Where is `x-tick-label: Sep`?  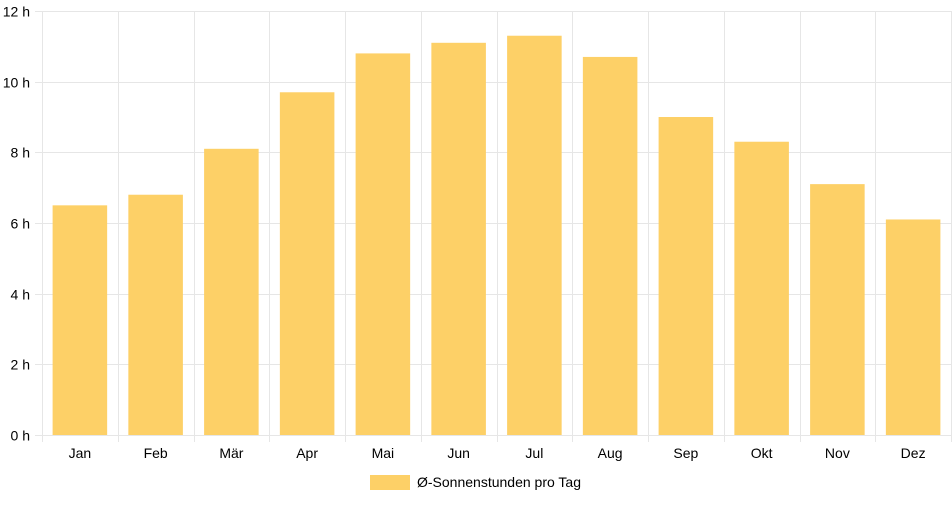 x-tick-label: Sep is located at coordinates (685, 453).